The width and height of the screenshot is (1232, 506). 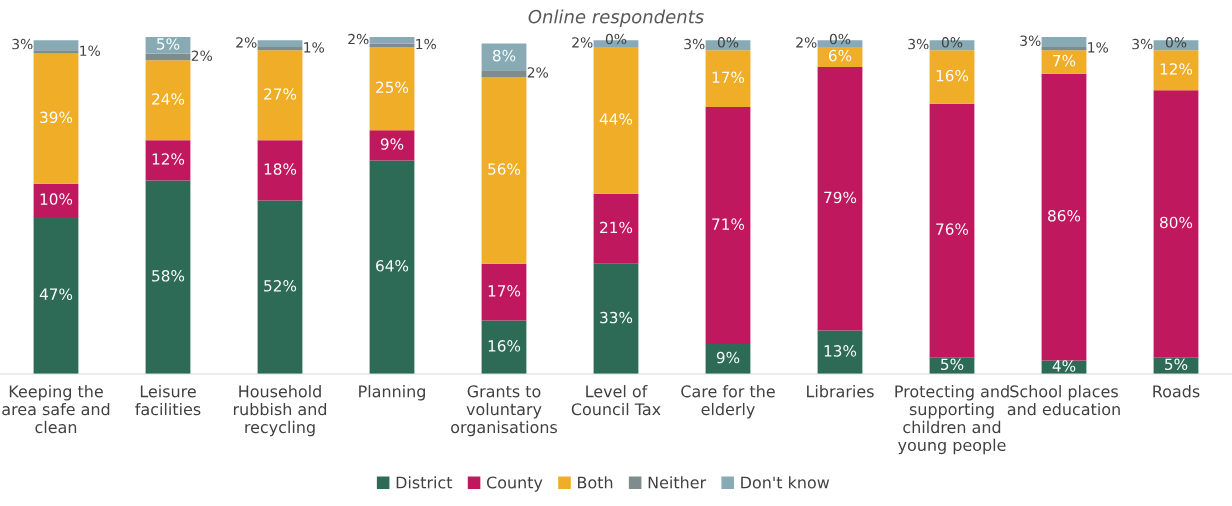 I want to click on data-label: 25%, so click(x=392, y=87).